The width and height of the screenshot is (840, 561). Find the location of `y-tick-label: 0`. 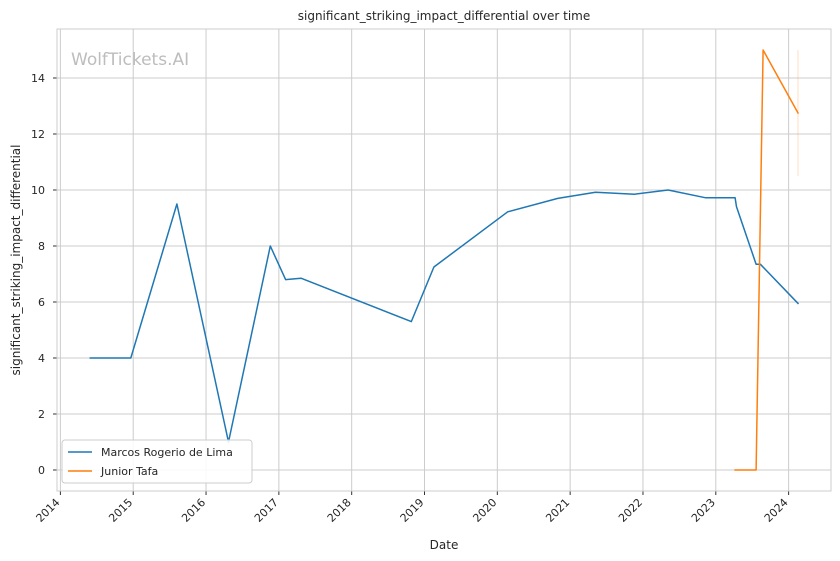

y-tick-label: 0 is located at coordinates (41, 470).